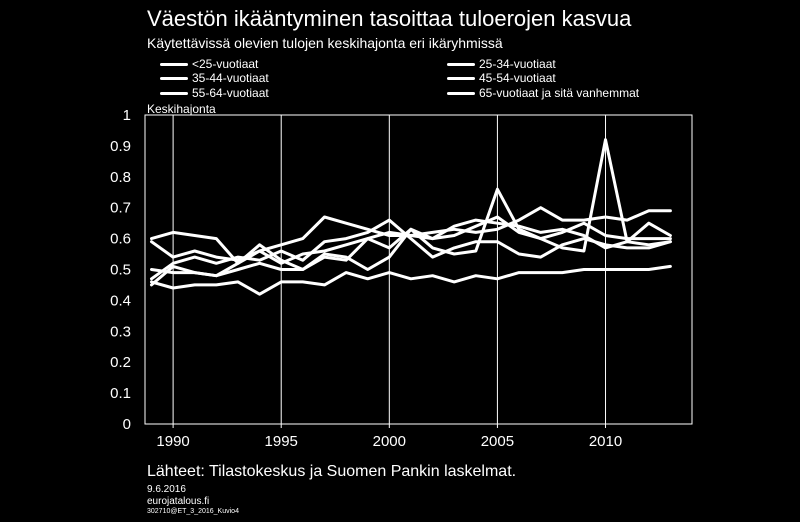  What do you see at coordinates (127, 115) in the screenshot?
I see `y-tick-label: 1` at bounding box center [127, 115].